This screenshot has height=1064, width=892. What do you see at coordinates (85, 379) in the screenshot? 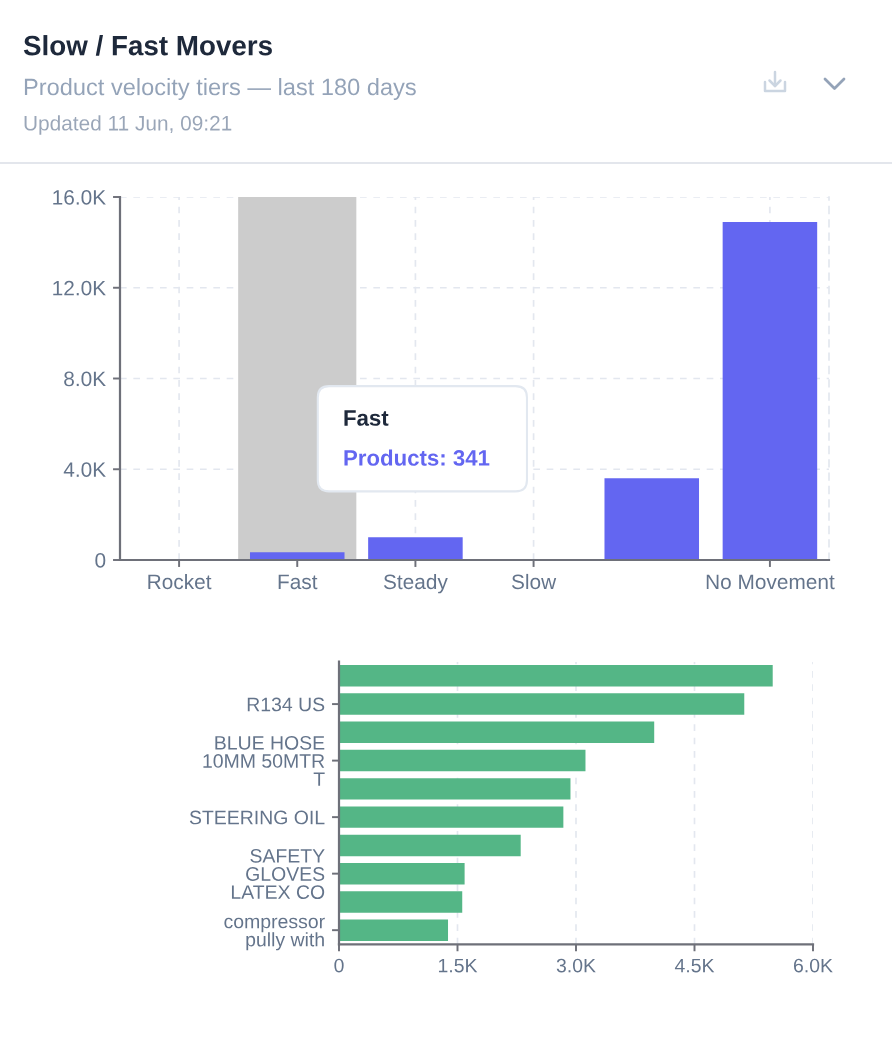
I see `y-tick-label: 8.0K` at bounding box center [85, 379].